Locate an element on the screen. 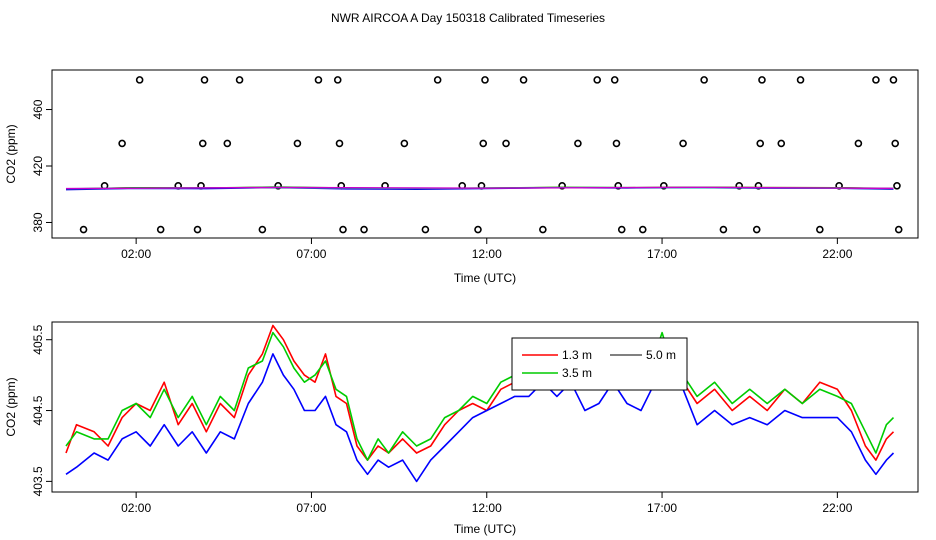  y-axis-label-bottom: CO2 (ppm) is located at coordinates (11, 406).